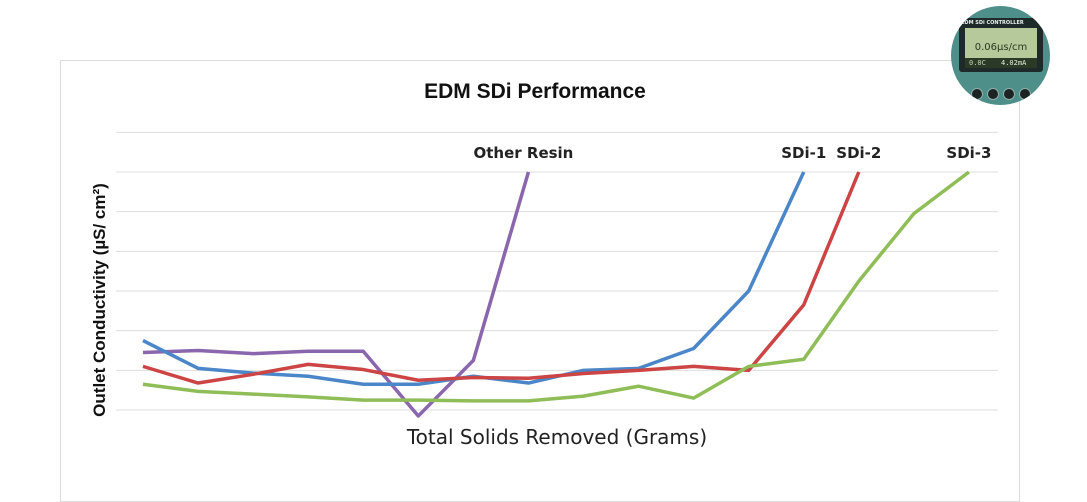 The image size is (1087, 502). I want to click on series-label-sdi-2: SDi-2, so click(858, 153).